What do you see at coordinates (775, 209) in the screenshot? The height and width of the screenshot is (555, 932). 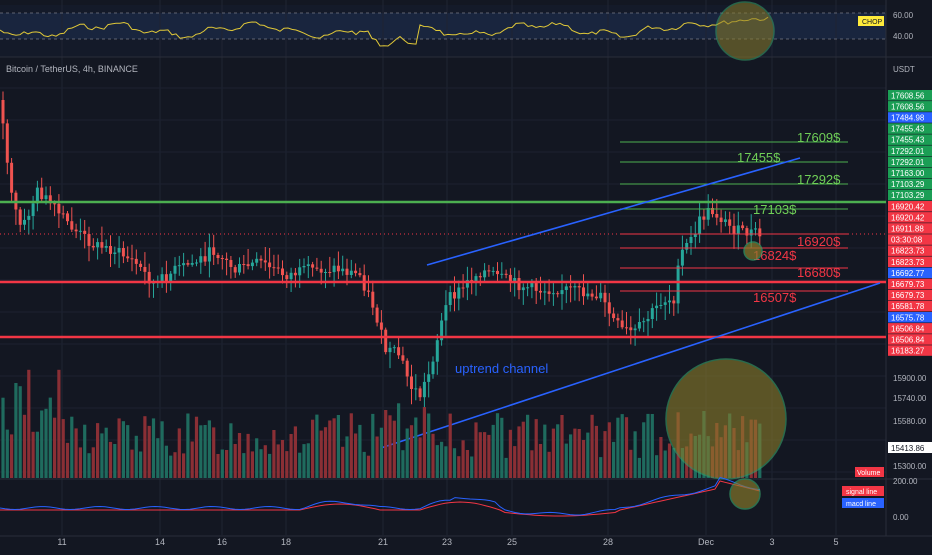 I see `target-level-label: 17103$` at bounding box center [775, 209].